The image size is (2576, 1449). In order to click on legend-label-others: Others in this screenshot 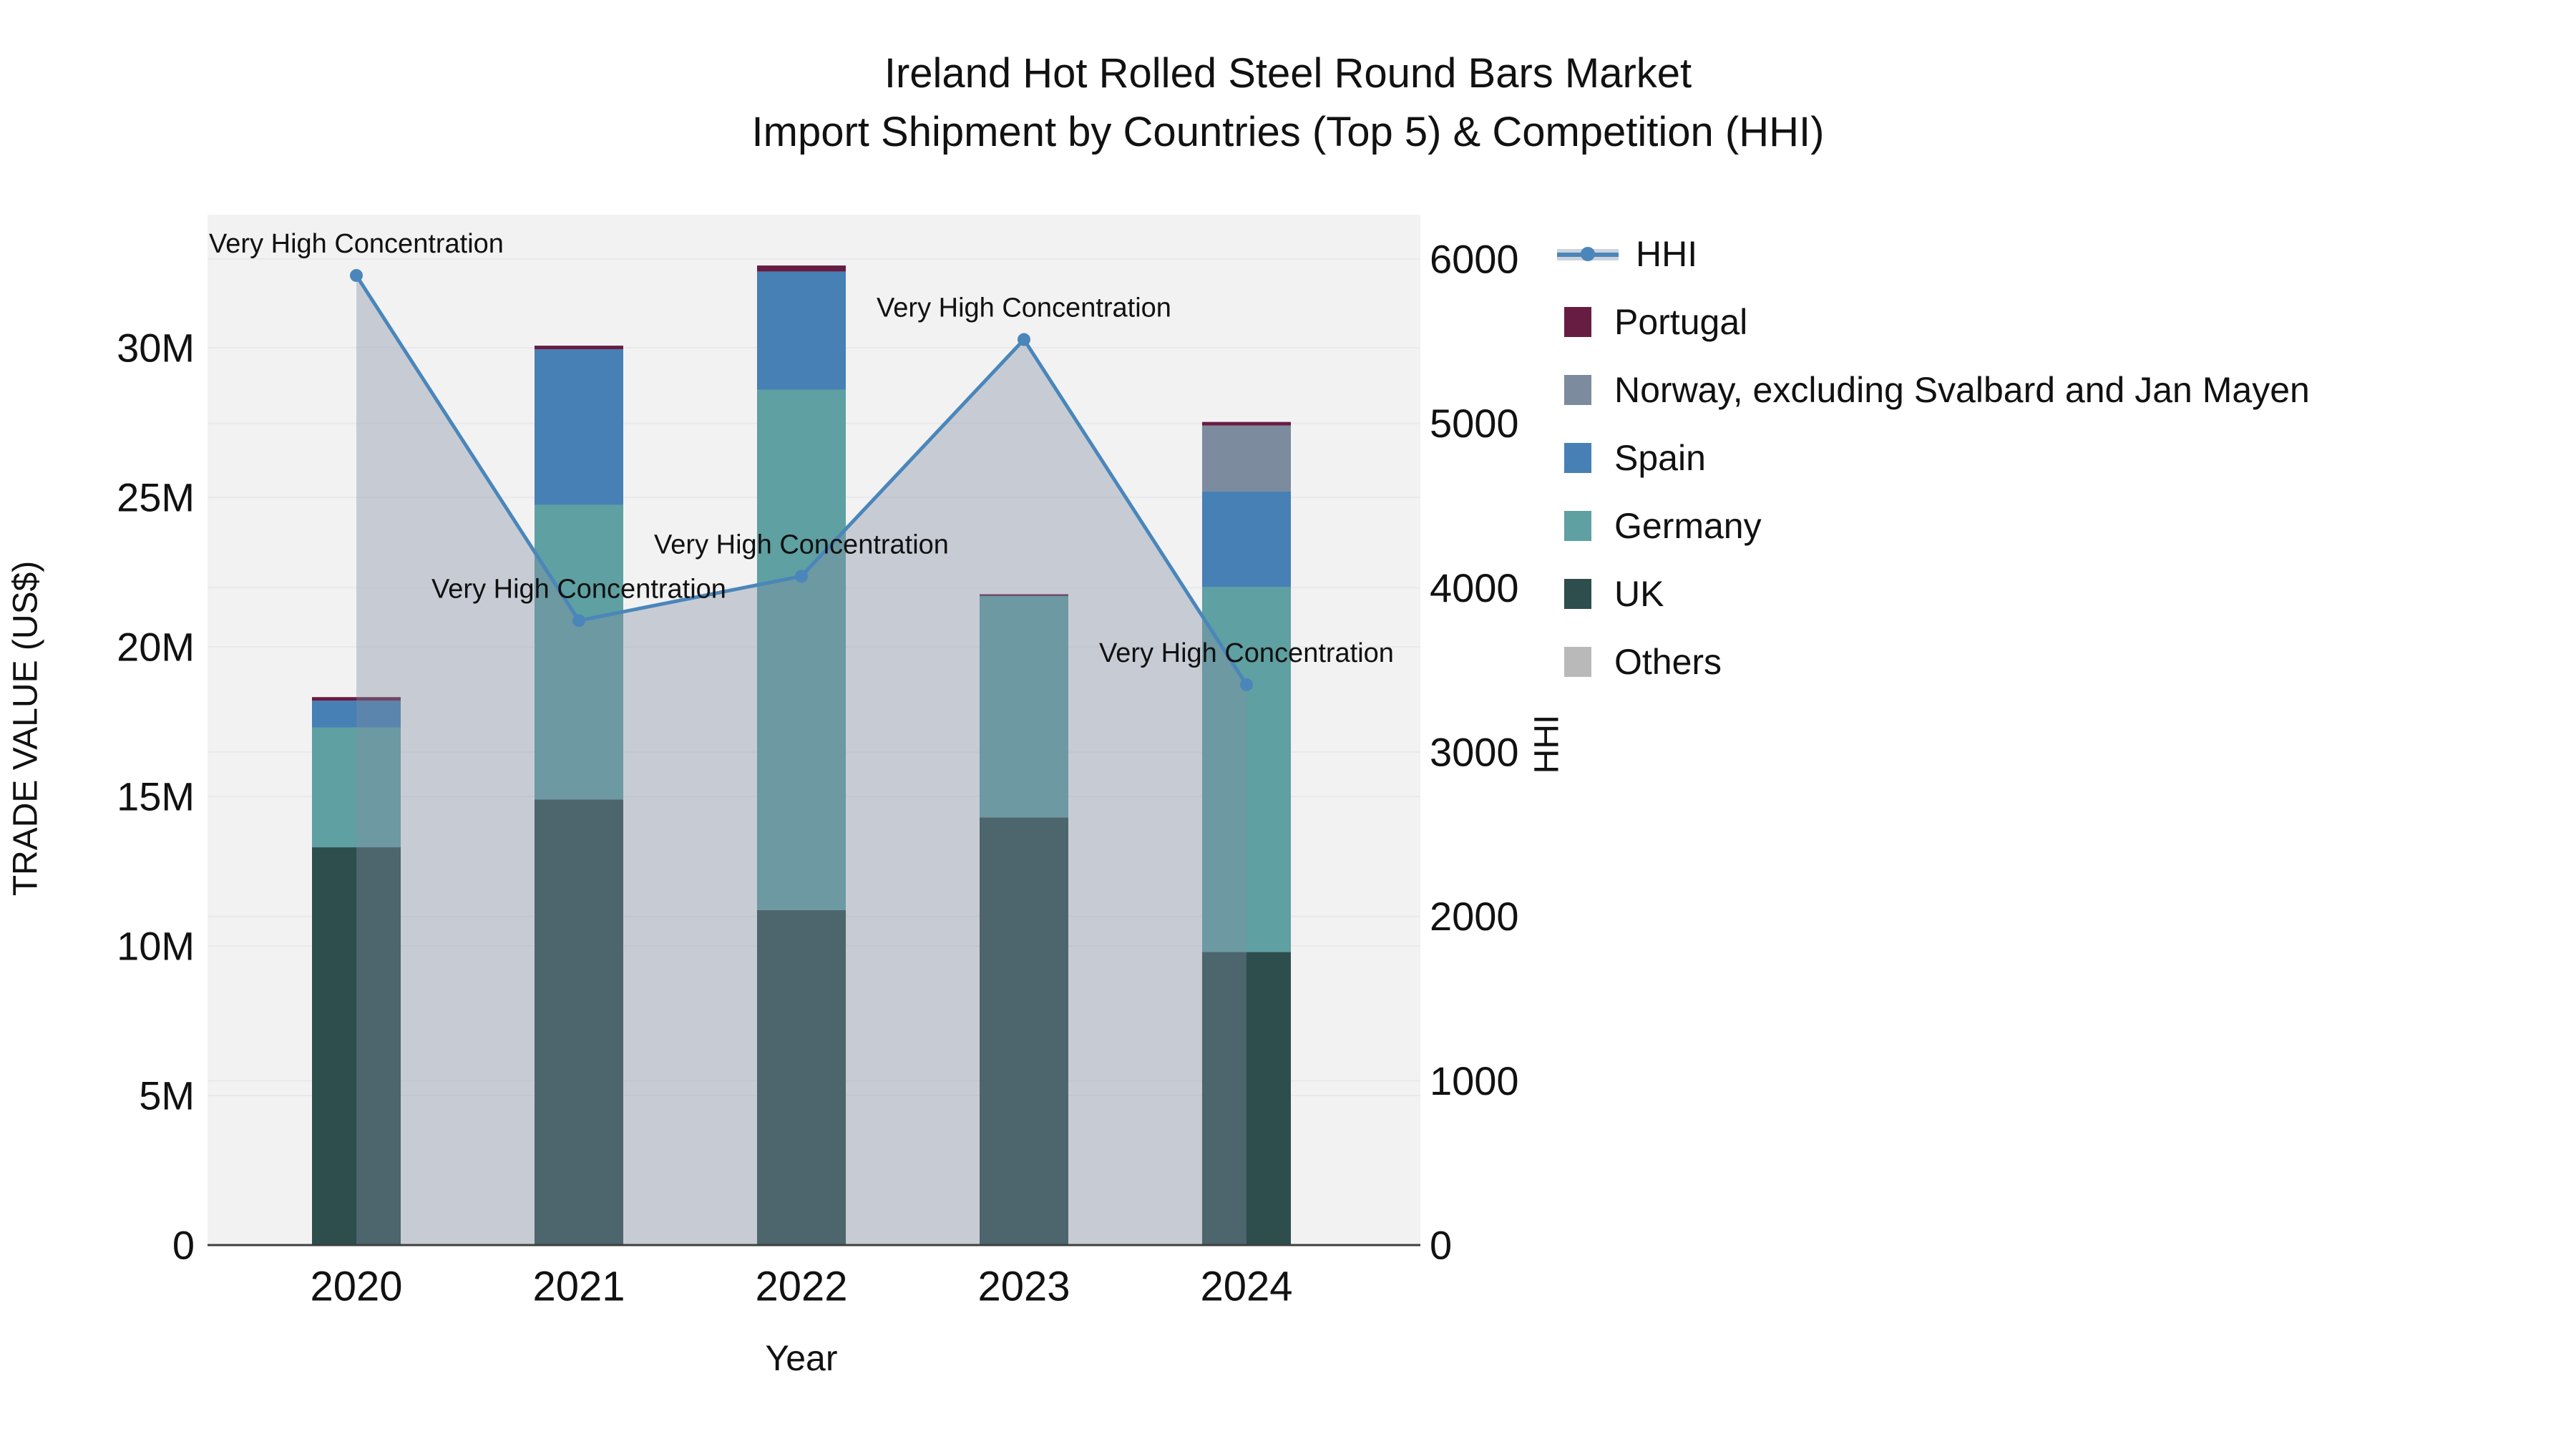, I will do `click(1668, 662)`.